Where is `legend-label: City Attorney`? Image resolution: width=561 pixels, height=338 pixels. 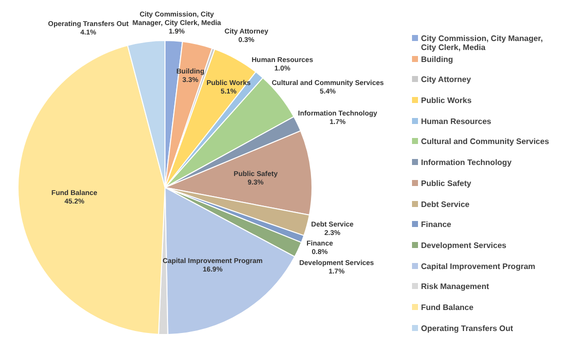 legend-label: City Attorney is located at coordinates (446, 79).